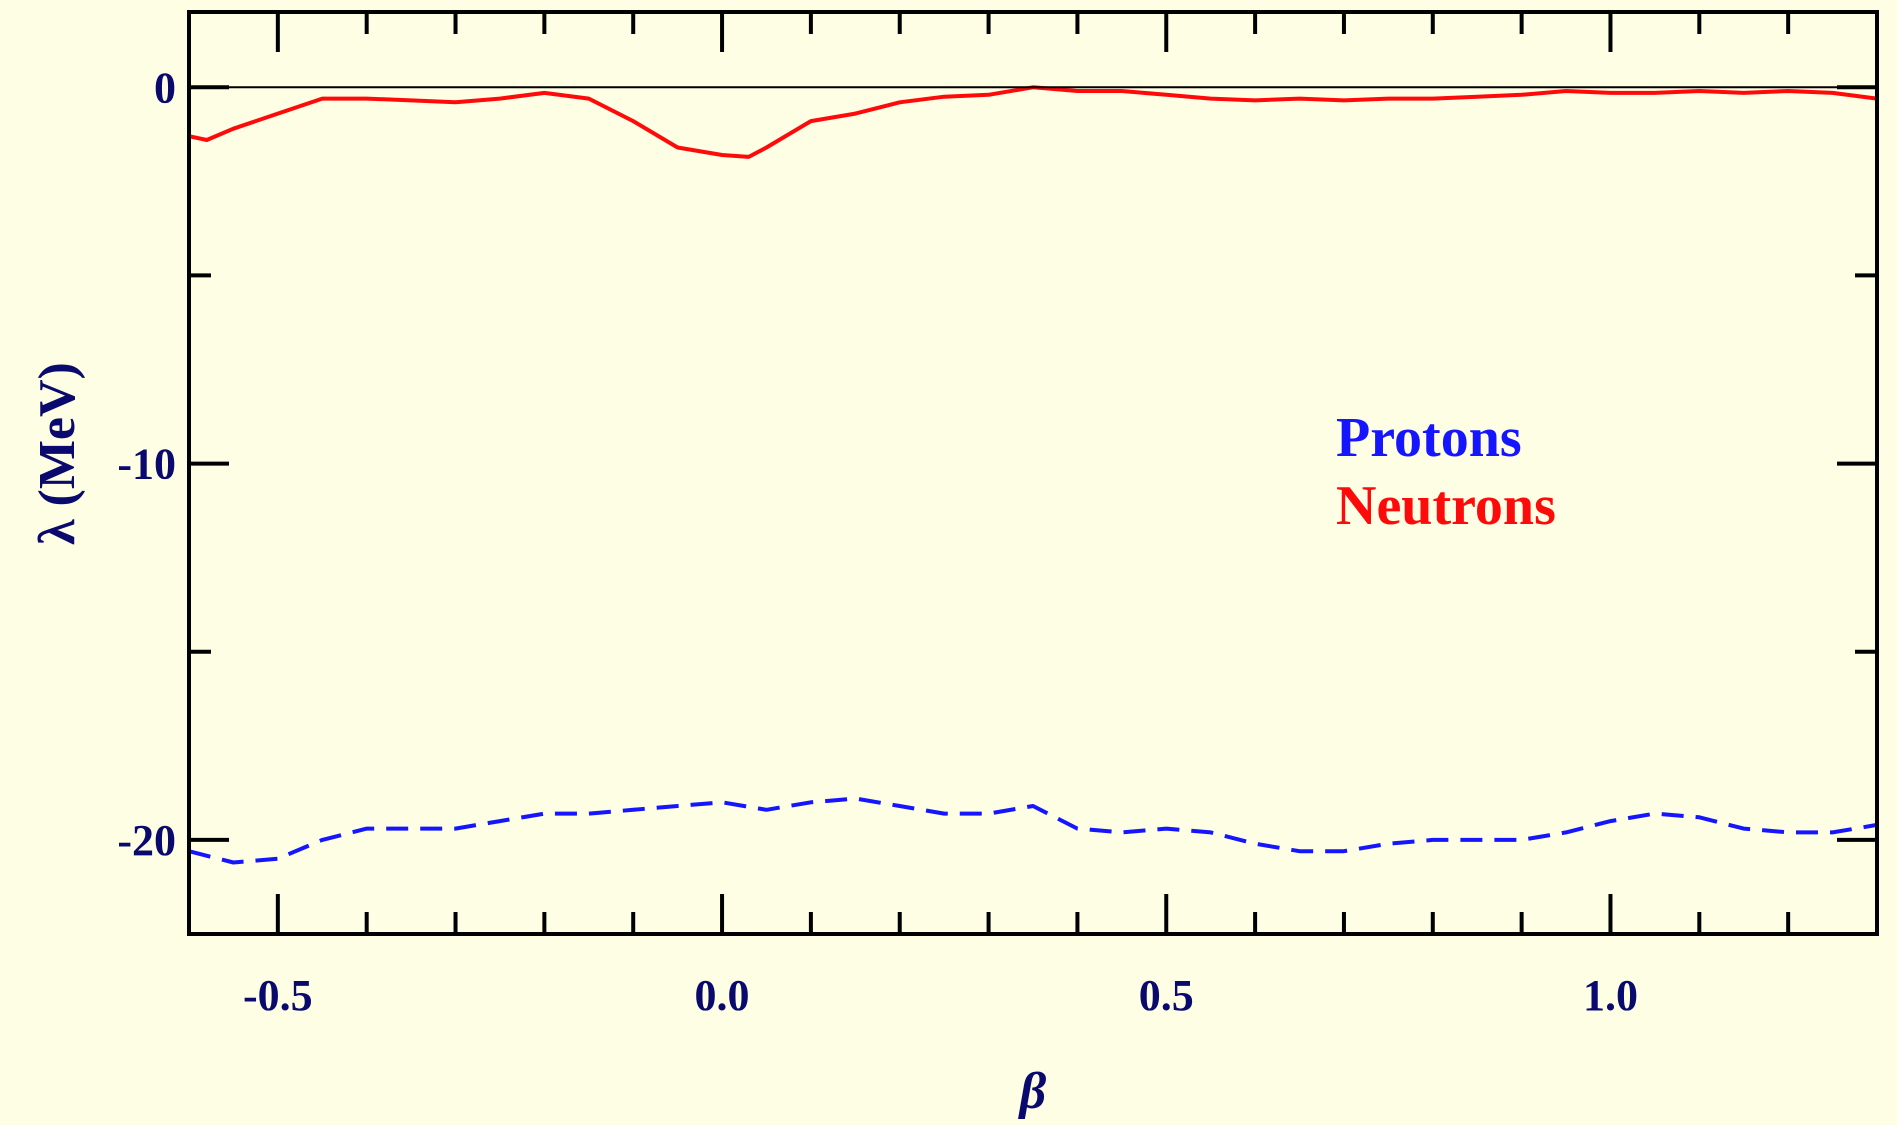 The image size is (1897, 1125). What do you see at coordinates (1610, 995) in the screenshot?
I see `x-tick-label: 1.0` at bounding box center [1610, 995].